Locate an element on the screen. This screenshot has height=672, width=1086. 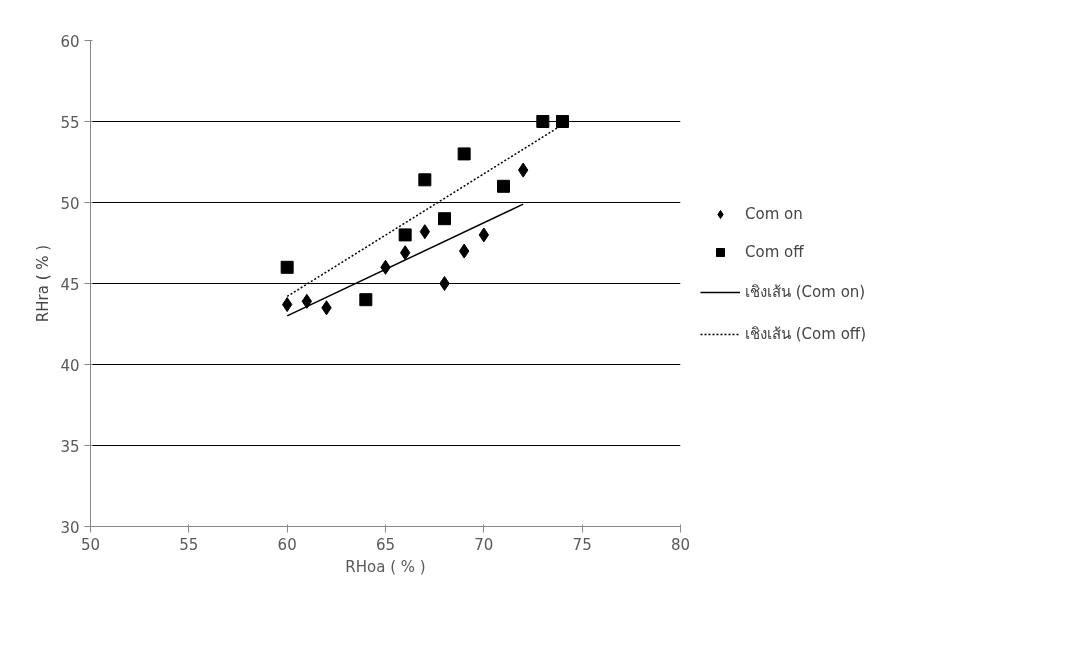
x-tick-label: 80 is located at coordinates (680, 544).